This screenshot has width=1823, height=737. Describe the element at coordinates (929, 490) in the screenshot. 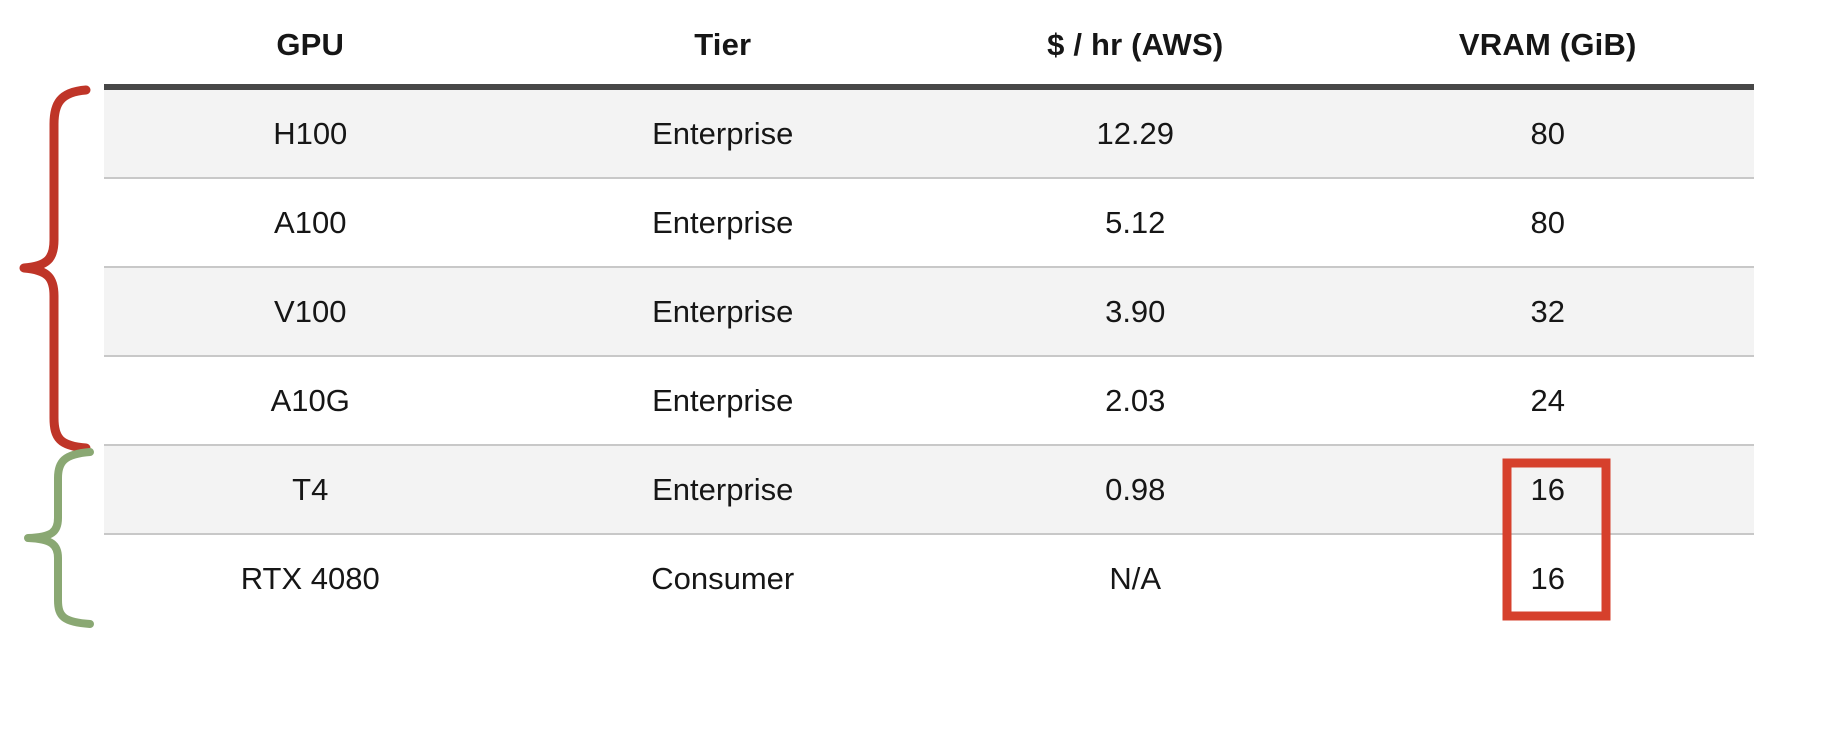

I see `table-row-t4: T4 Enterprise 0.98 16` at that location.